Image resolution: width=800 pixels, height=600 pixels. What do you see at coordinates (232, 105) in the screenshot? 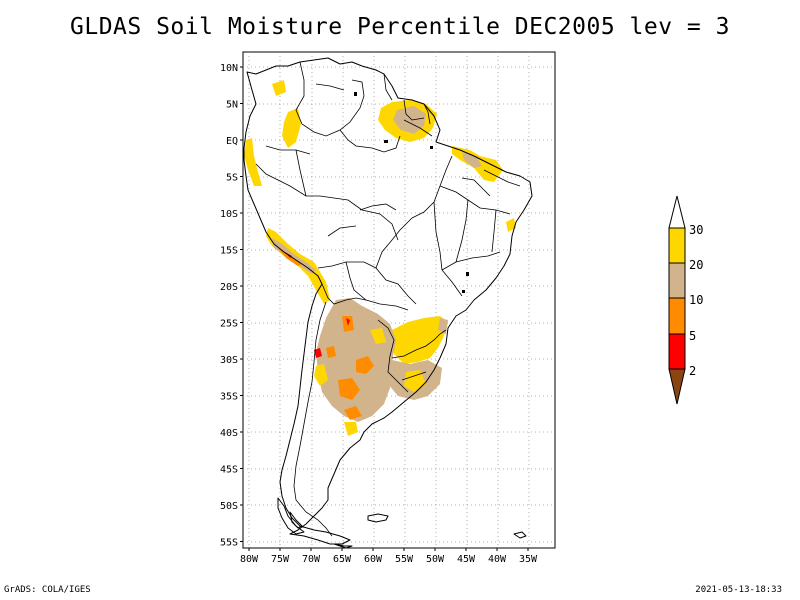
I see `lat-tick-label: 5N` at bounding box center [232, 105].